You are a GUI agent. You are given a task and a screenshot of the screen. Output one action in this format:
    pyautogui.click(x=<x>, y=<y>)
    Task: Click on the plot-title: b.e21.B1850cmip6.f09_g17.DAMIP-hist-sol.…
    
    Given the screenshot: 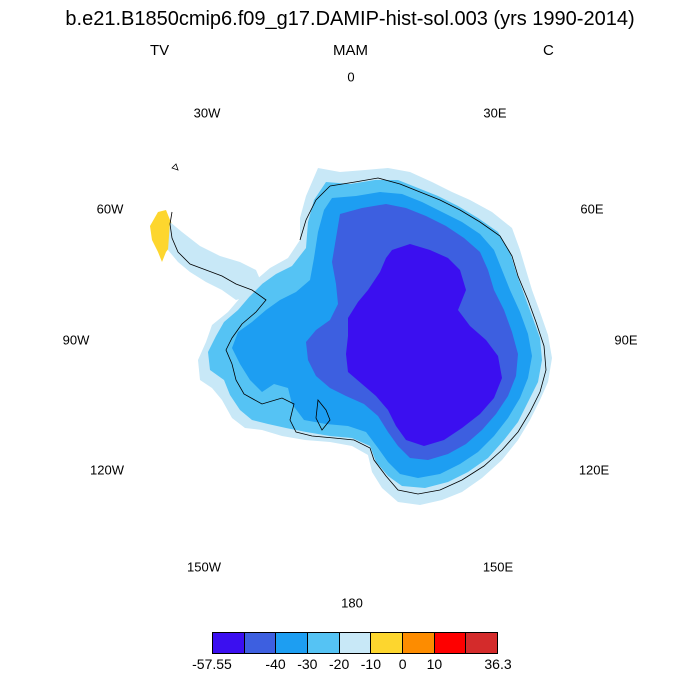 What is the action you would take?
    pyautogui.click(x=350, y=19)
    